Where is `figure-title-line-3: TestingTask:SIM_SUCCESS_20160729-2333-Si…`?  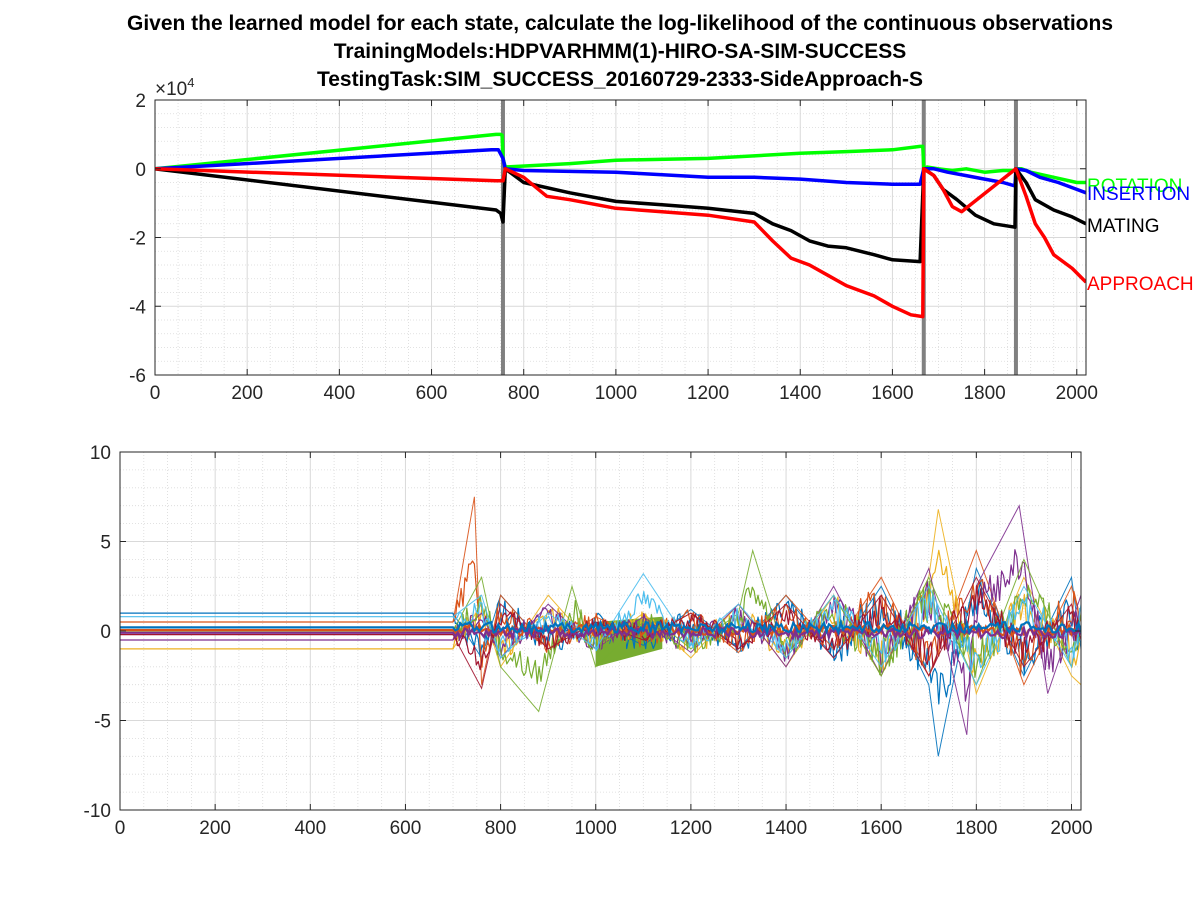
figure-title-line-3: TestingTask:SIM_SUCCESS_20160729-2333-Si… is located at coordinates (620, 79).